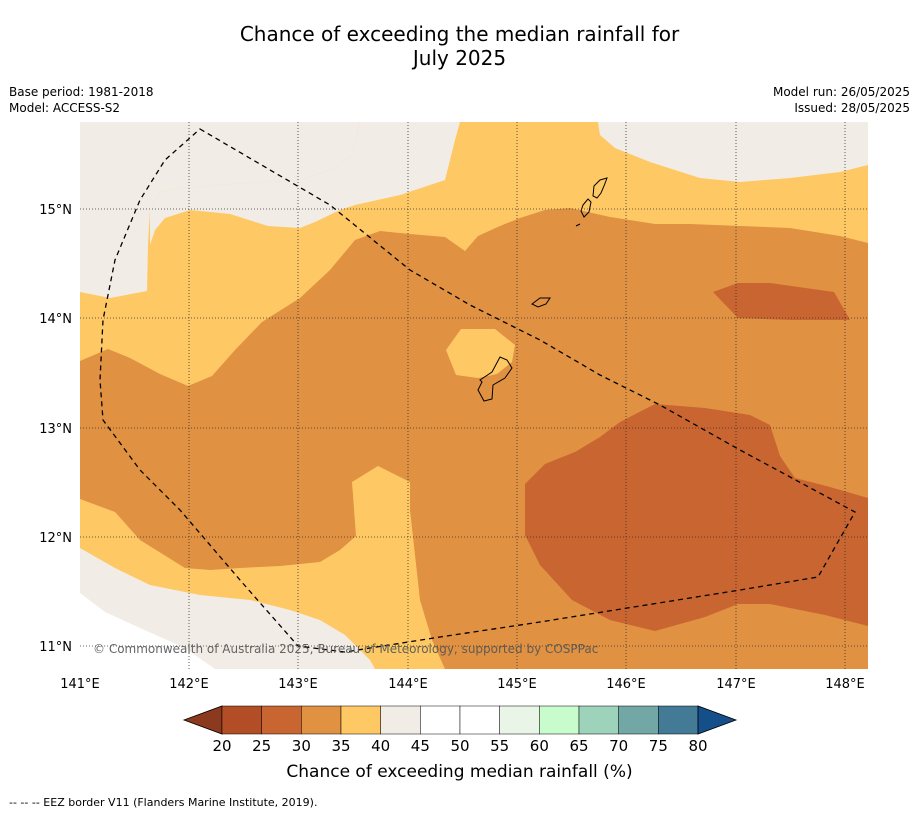 This screenshot has height=820, width=919. Describe the element at coordinates (852, 108) in the screenshot. I see `issued-date: Issued: 28/05/2025` at that location.